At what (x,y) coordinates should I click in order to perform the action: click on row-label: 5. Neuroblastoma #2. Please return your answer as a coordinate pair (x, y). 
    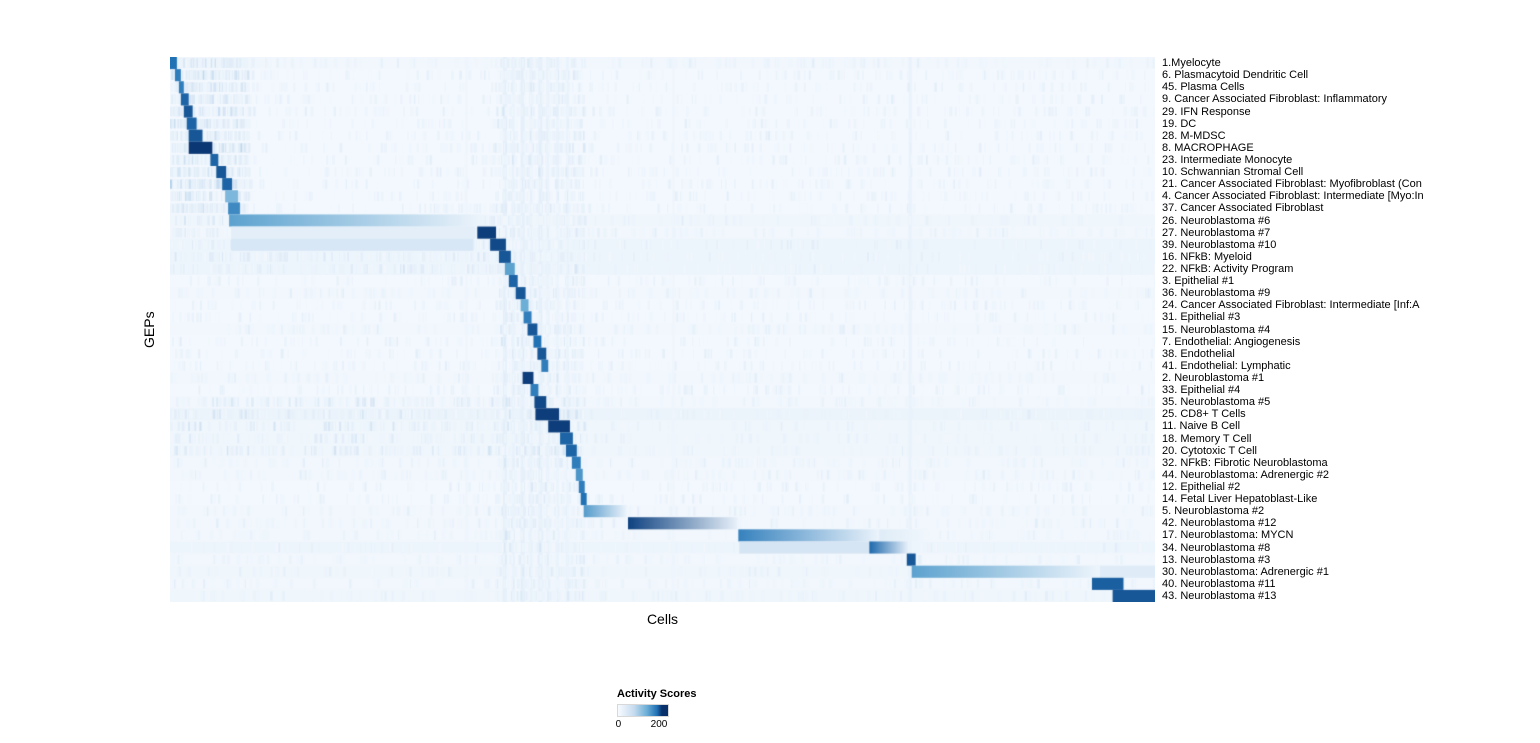
    Looking at the image, I should click on (1213, 511).